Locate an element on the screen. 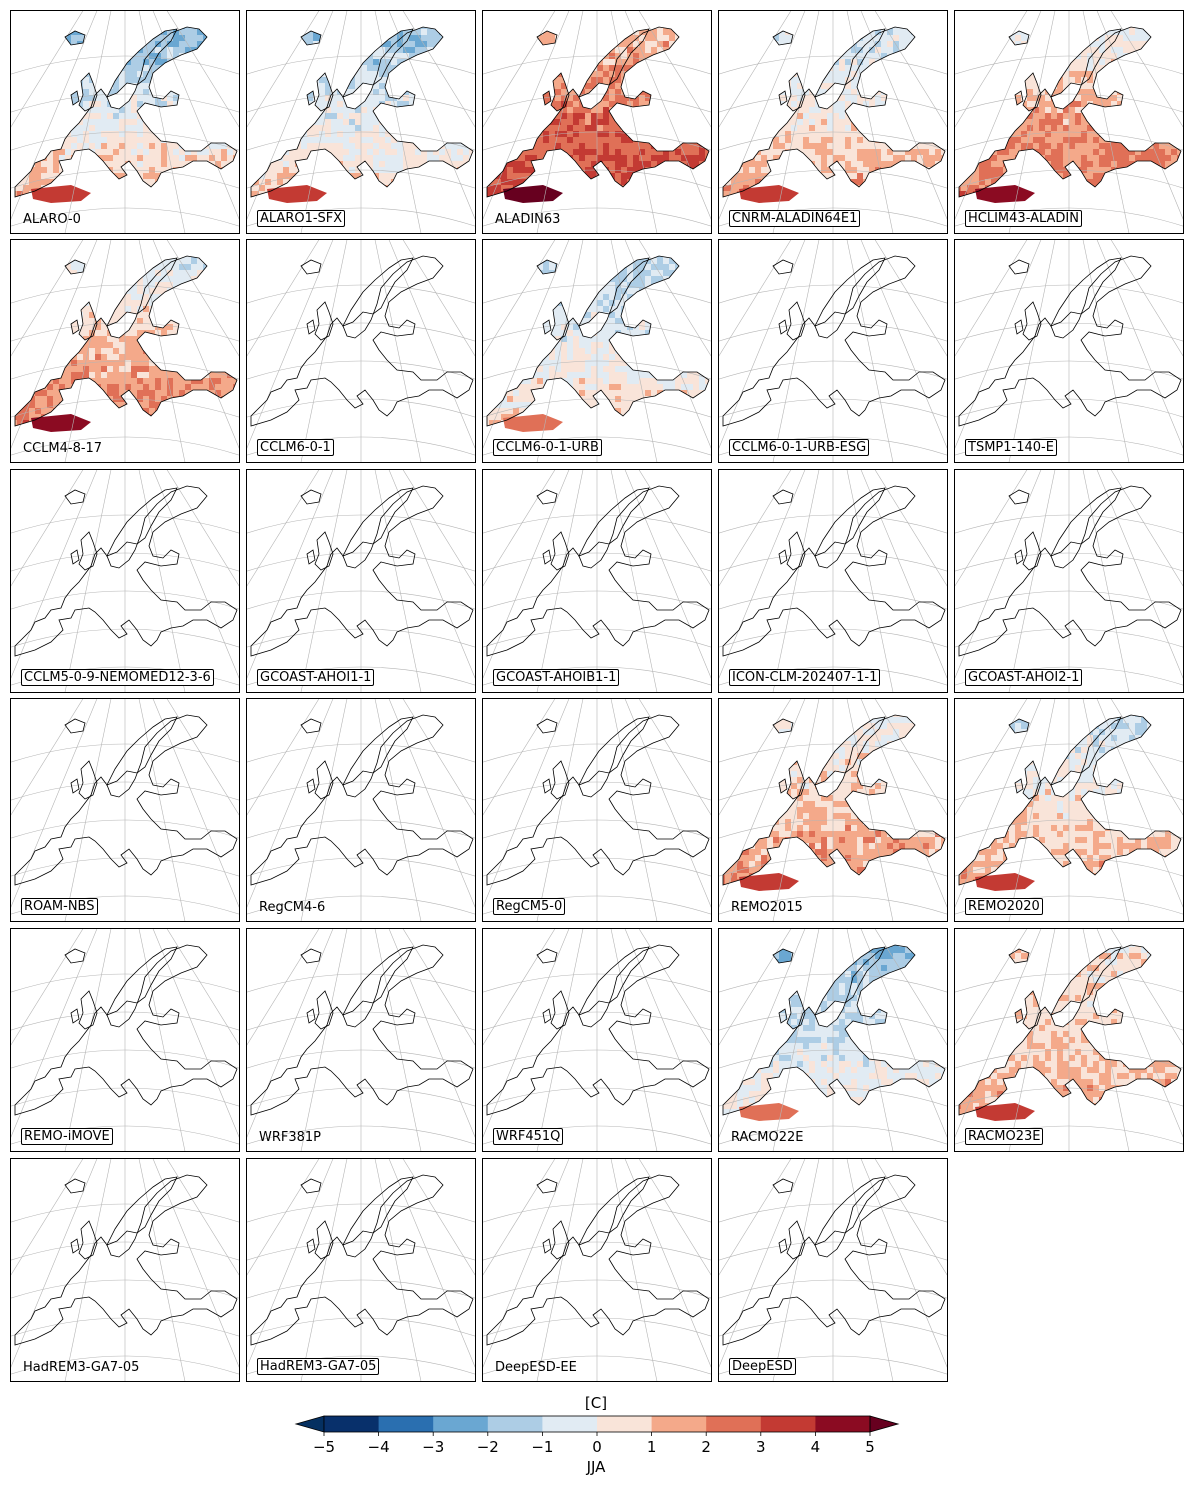 This screenshot has height=1486, width=1192. colorbar-tick-label: −4 is located at coordinates (379, 1447).